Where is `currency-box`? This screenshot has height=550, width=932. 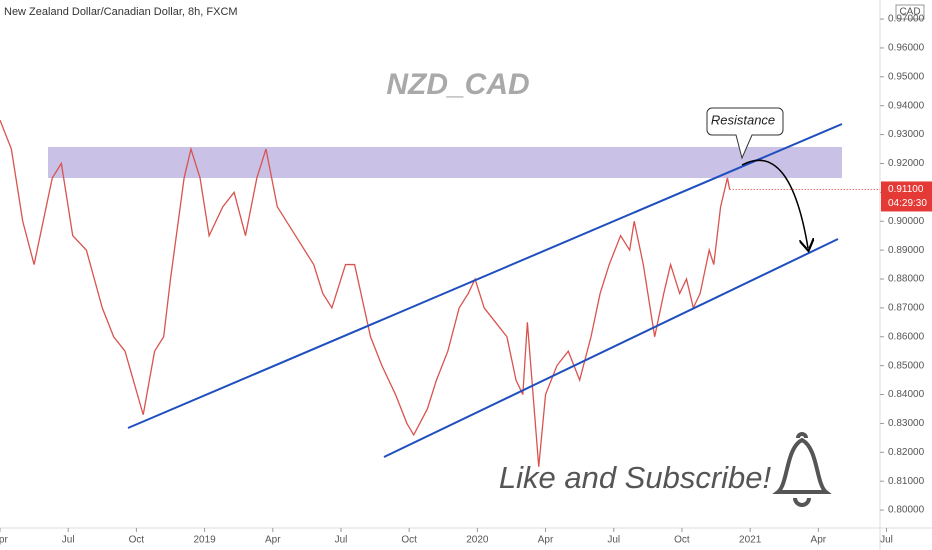
currency-box is located at coordinates (910, 12).